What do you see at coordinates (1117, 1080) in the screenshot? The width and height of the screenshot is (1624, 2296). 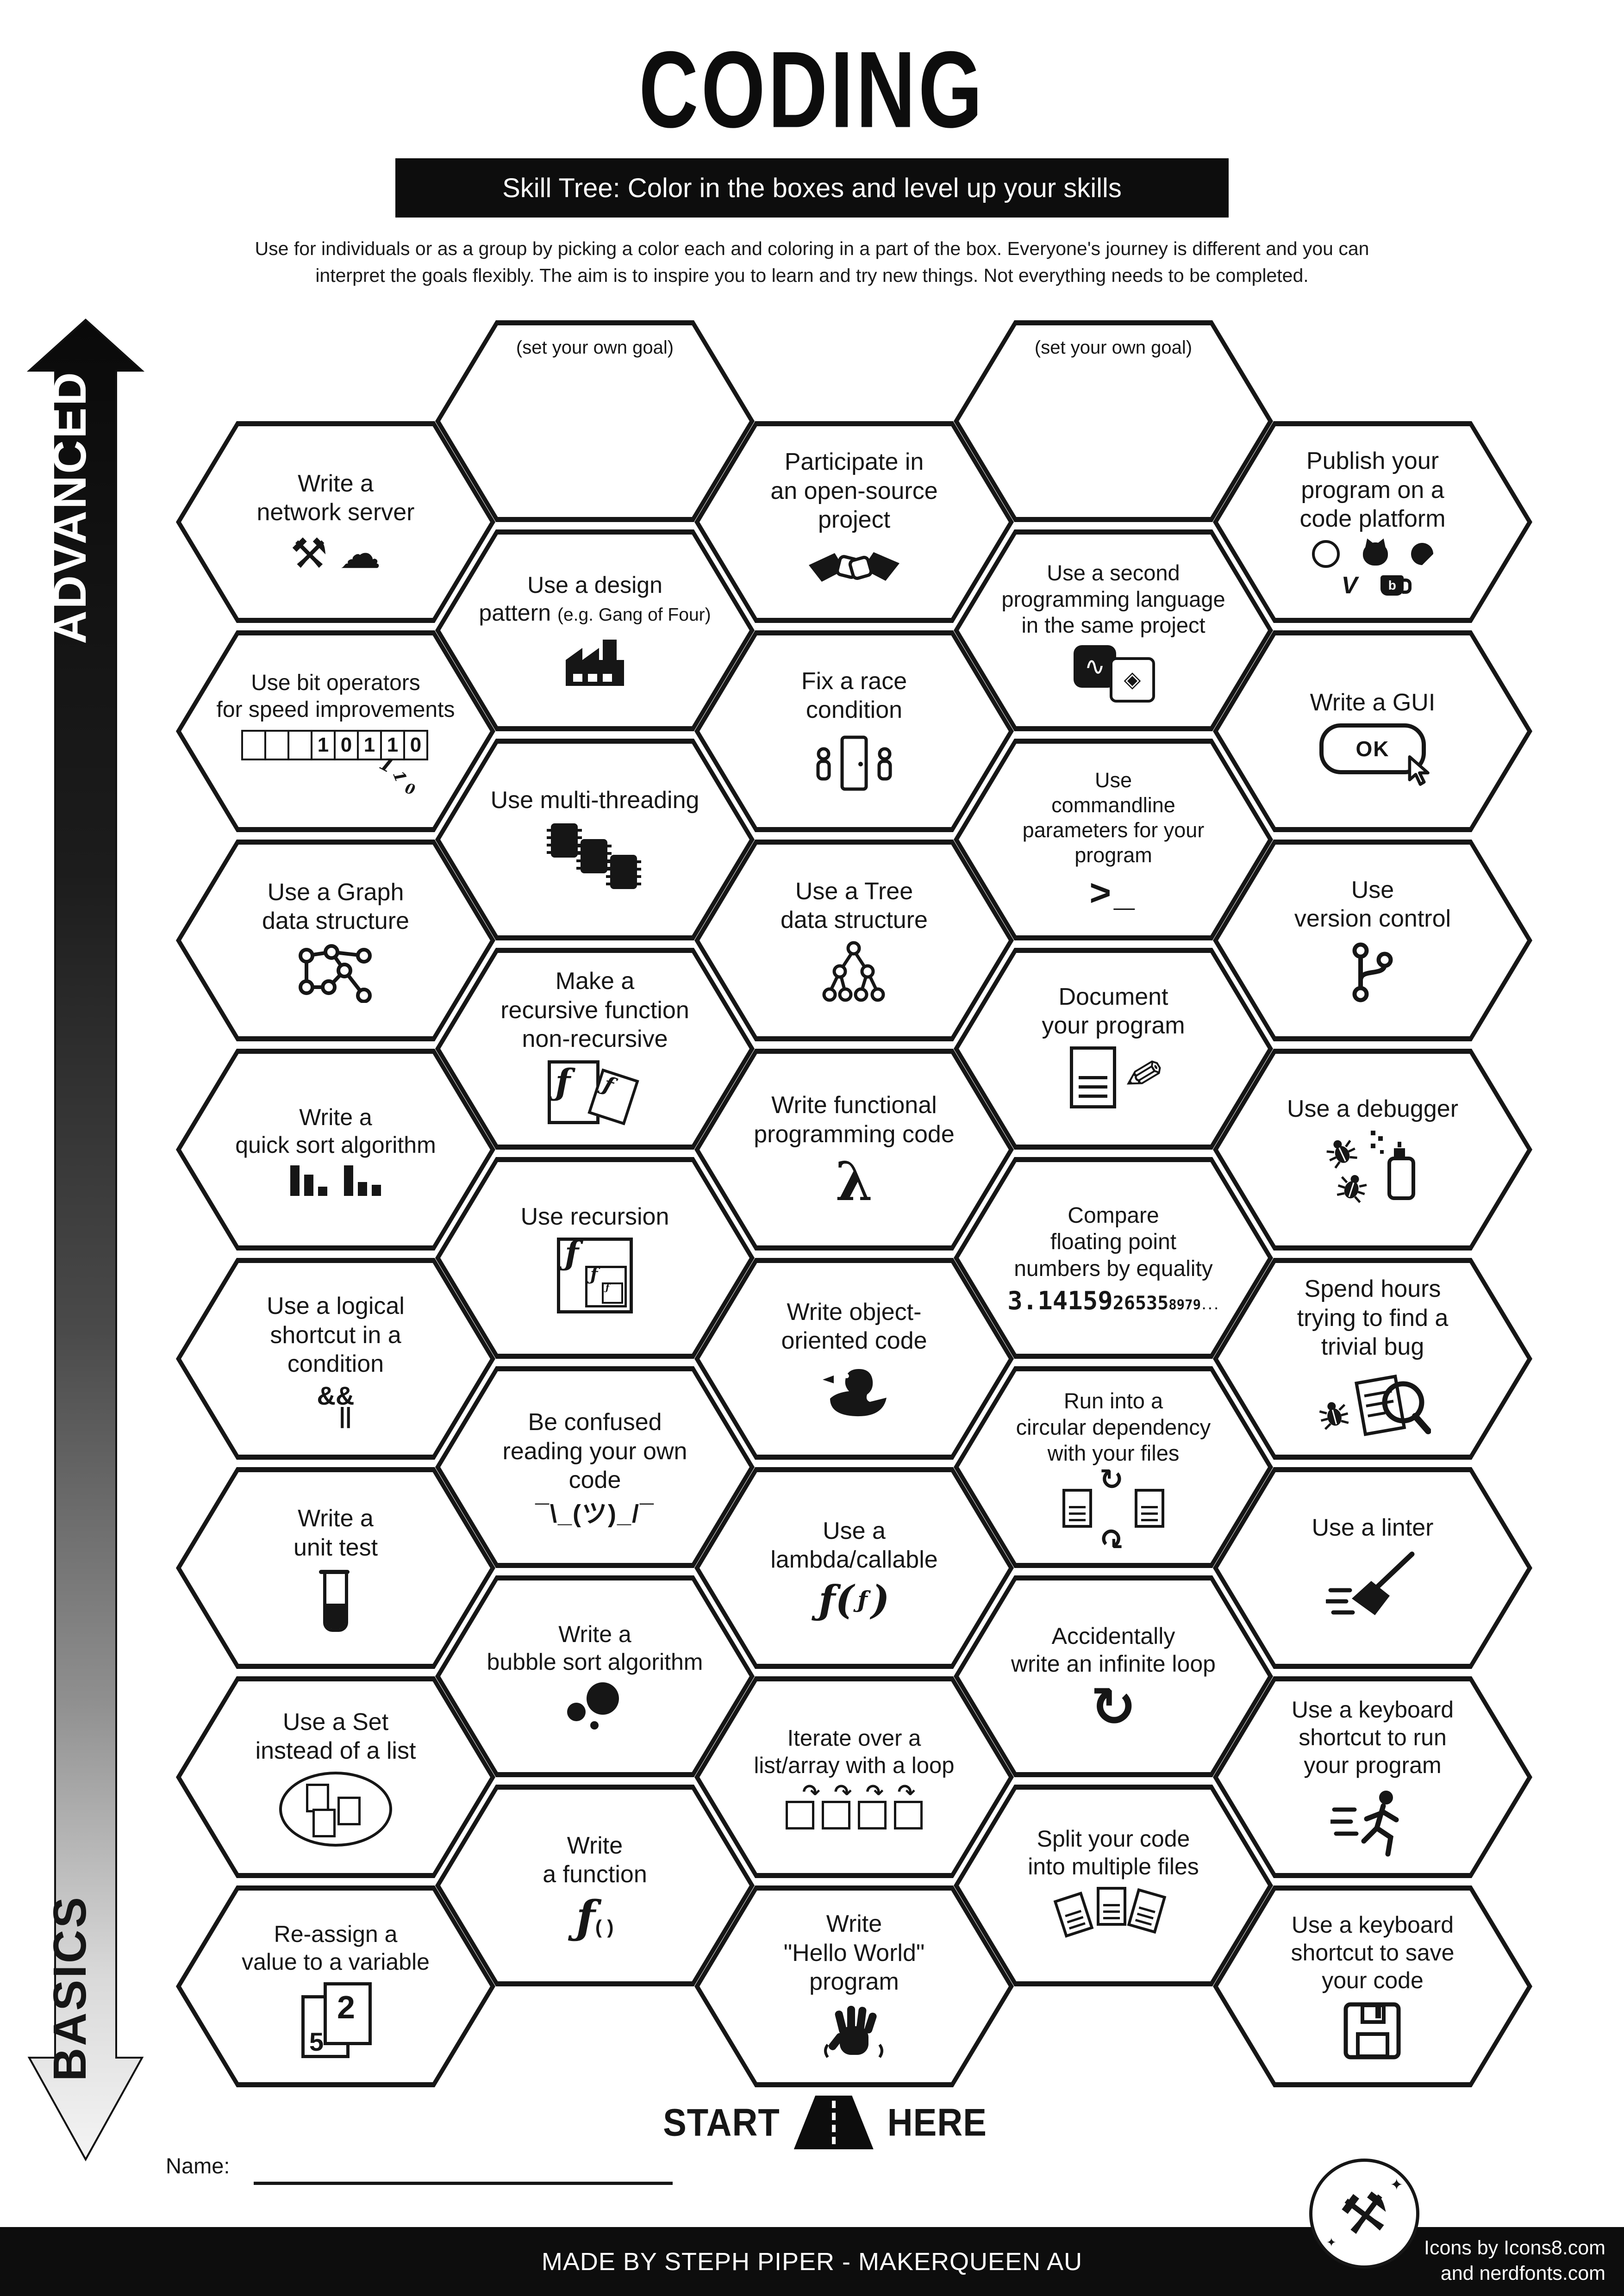 I see `doc-pen-icon: ✎` at bounding box center [1117, 1080].